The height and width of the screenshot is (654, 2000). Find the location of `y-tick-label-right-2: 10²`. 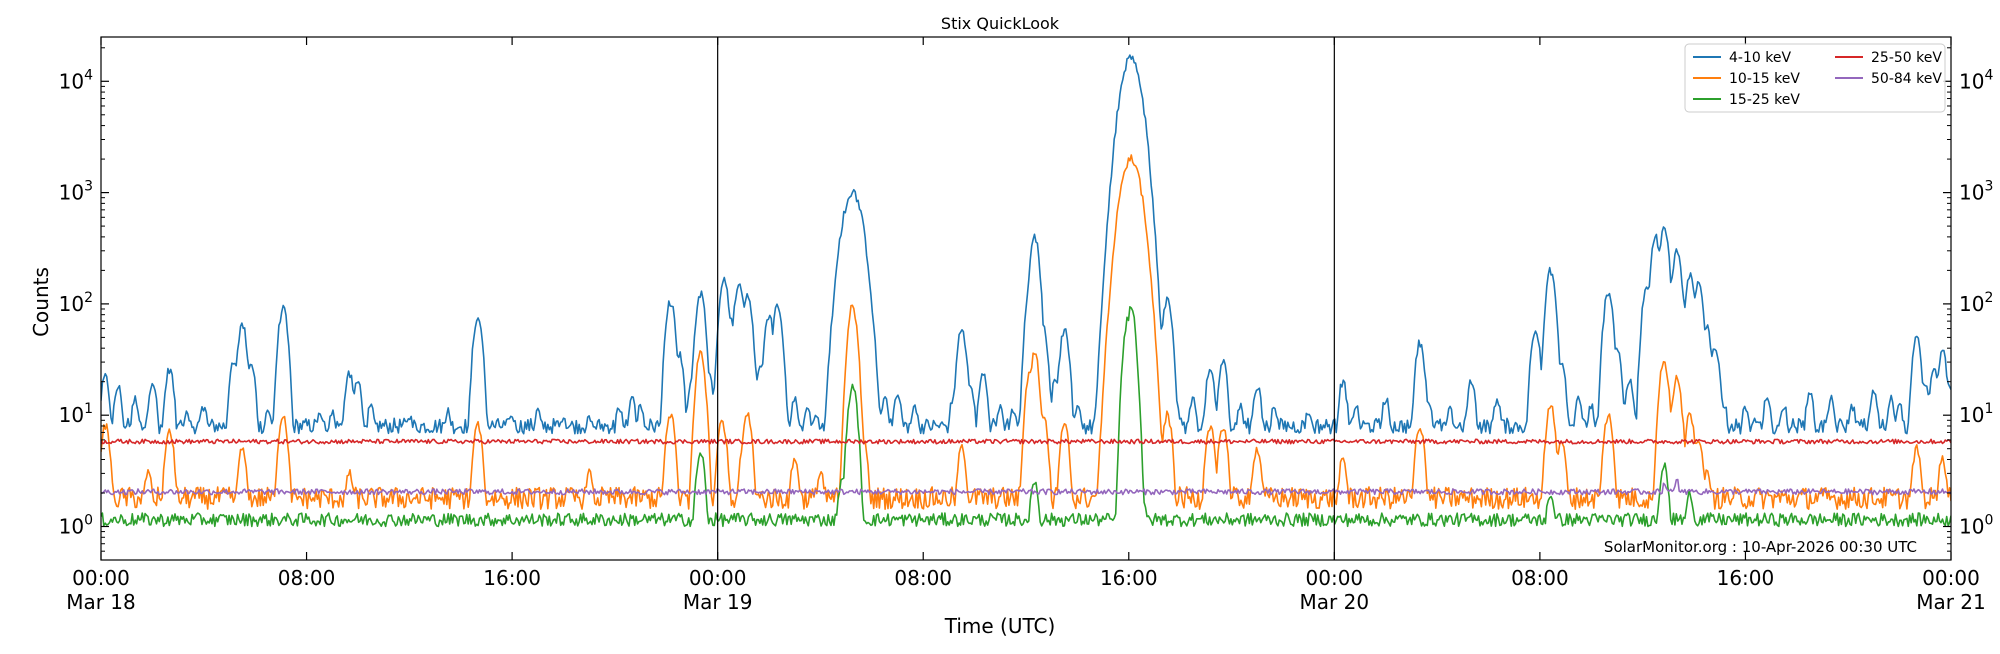

y-tick-label-right-2: 10² is located at coordinates (1976, 303).